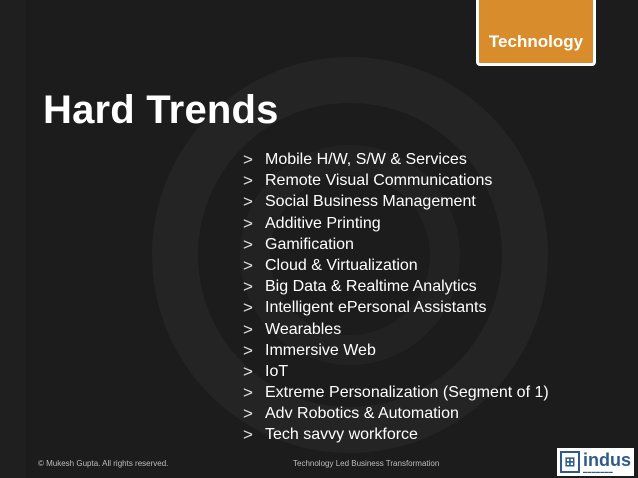 This screenshot has height=478, width=638. I want to click on list-item: > Wearables, so click(292, 329).